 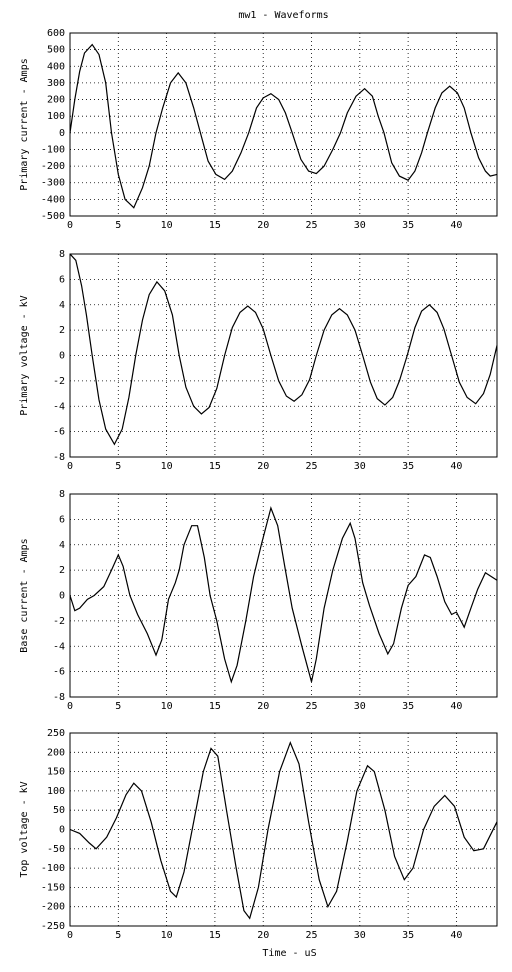 What do you see at coordinates (289, 953) in the screenshot?
I see `x-axis-label: Time - uS` at bounding box center [289, 953].